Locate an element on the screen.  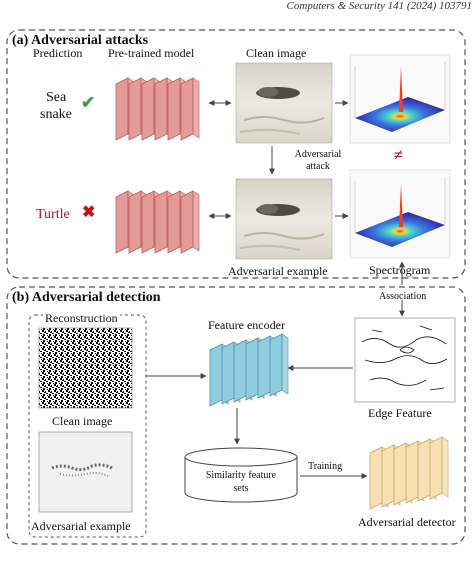
reconstruction-adversarial-label: Adversarial example is located at coordinates (81, 526).